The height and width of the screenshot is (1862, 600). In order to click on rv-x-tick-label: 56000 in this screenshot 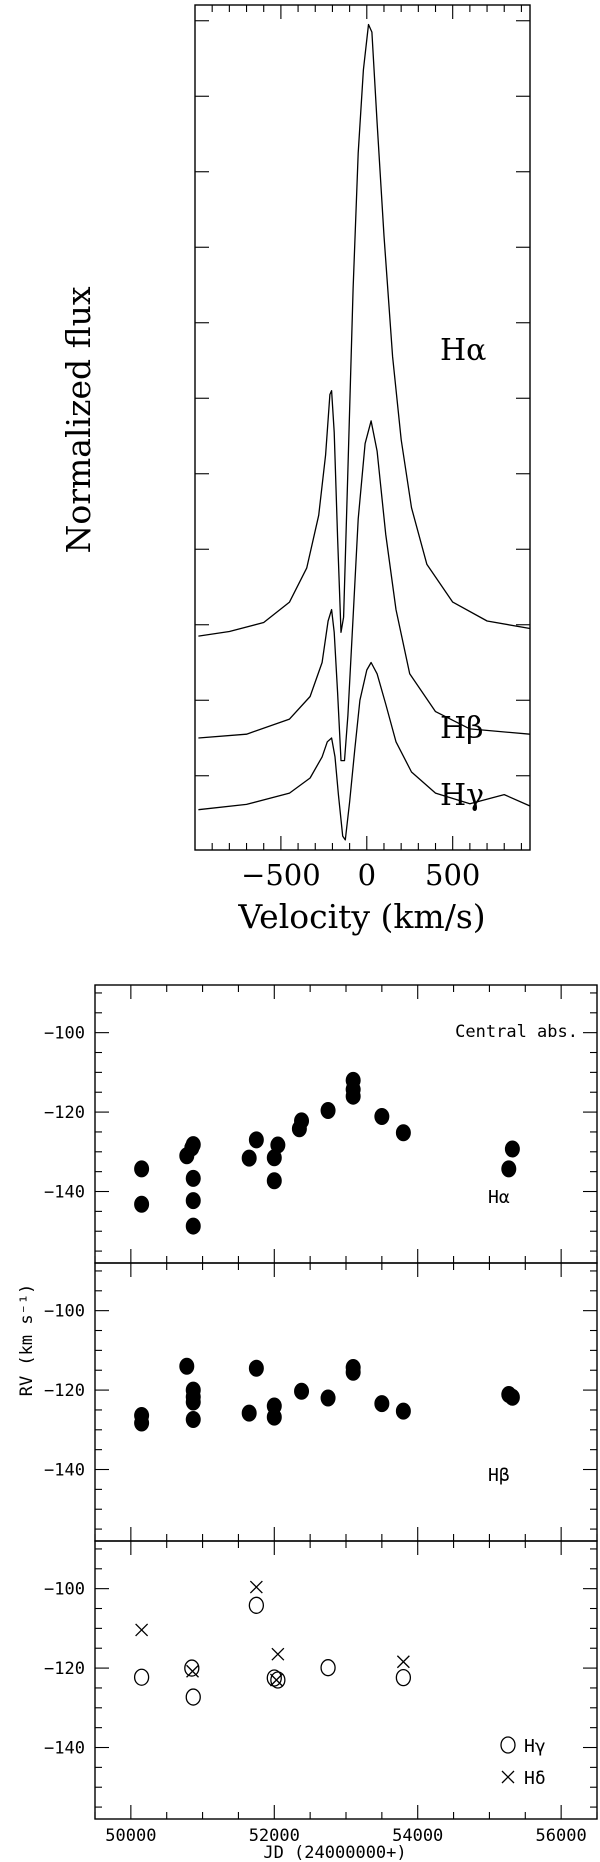, I will do `click(561, 1836)`.